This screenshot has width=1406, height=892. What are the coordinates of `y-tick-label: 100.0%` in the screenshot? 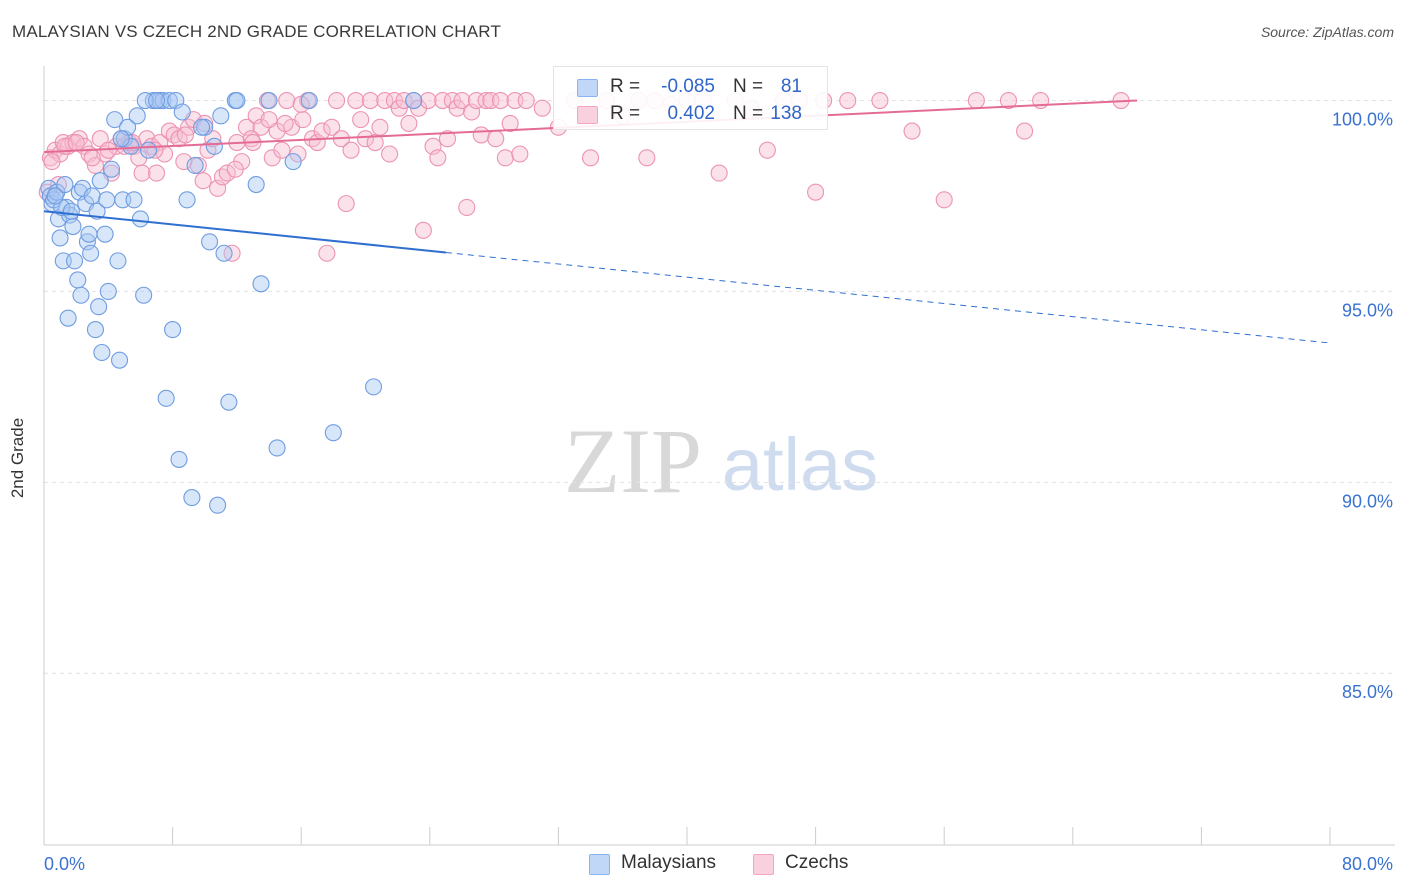 It's located at (1362, 120).